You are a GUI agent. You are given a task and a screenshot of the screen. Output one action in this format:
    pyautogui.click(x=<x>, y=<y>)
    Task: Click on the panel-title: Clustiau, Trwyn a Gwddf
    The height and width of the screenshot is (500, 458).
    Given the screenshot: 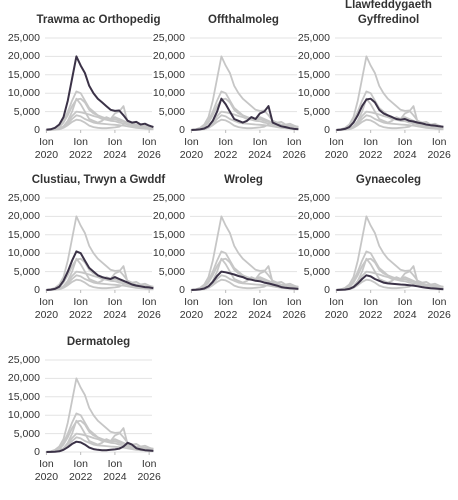 What is the action you would take?
    pyautogui.click(x=98, y=180)
    